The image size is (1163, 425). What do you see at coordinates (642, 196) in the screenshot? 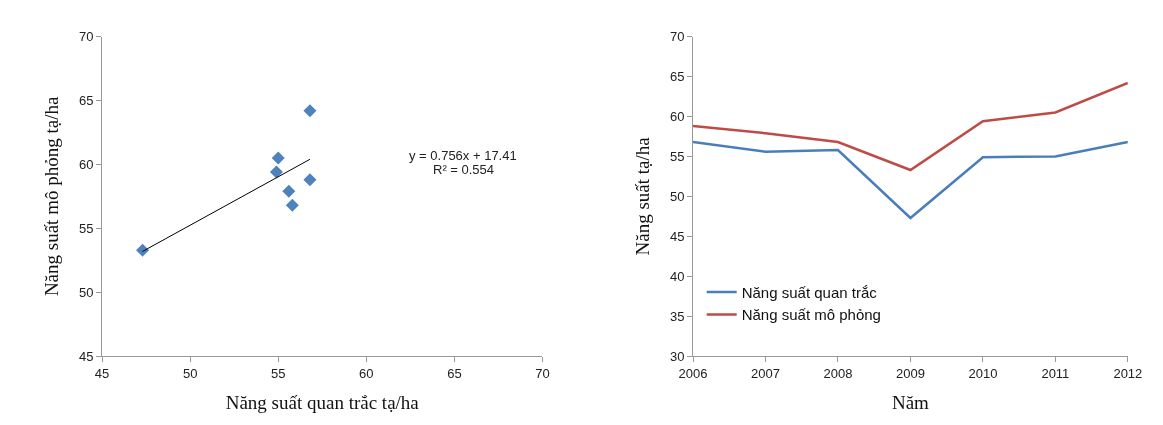
I see `y-axis-title: Năng suất tạ/ha` at bounding box center [642, 196].